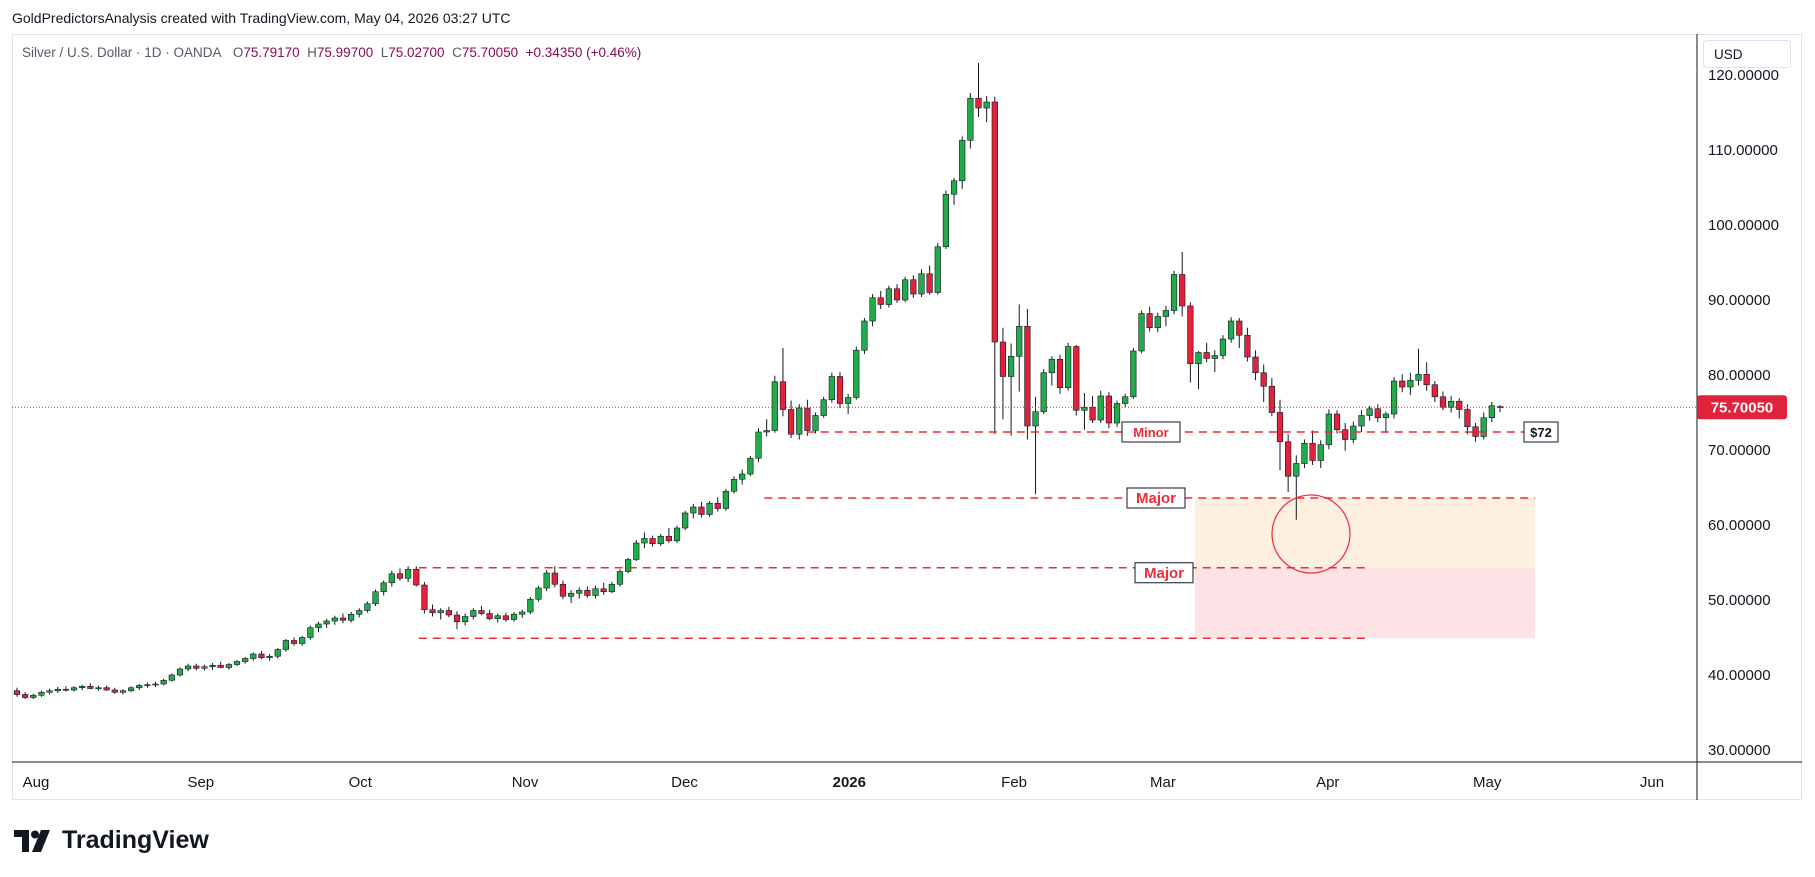  I want to click on change-value: +0.34350 (+0.46%), so click(583, 52).